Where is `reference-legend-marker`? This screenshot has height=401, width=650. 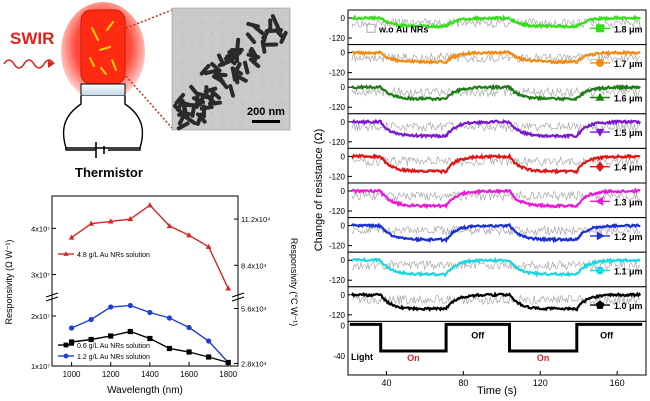 reference-legend-marker is located at coordinates (371, 28).